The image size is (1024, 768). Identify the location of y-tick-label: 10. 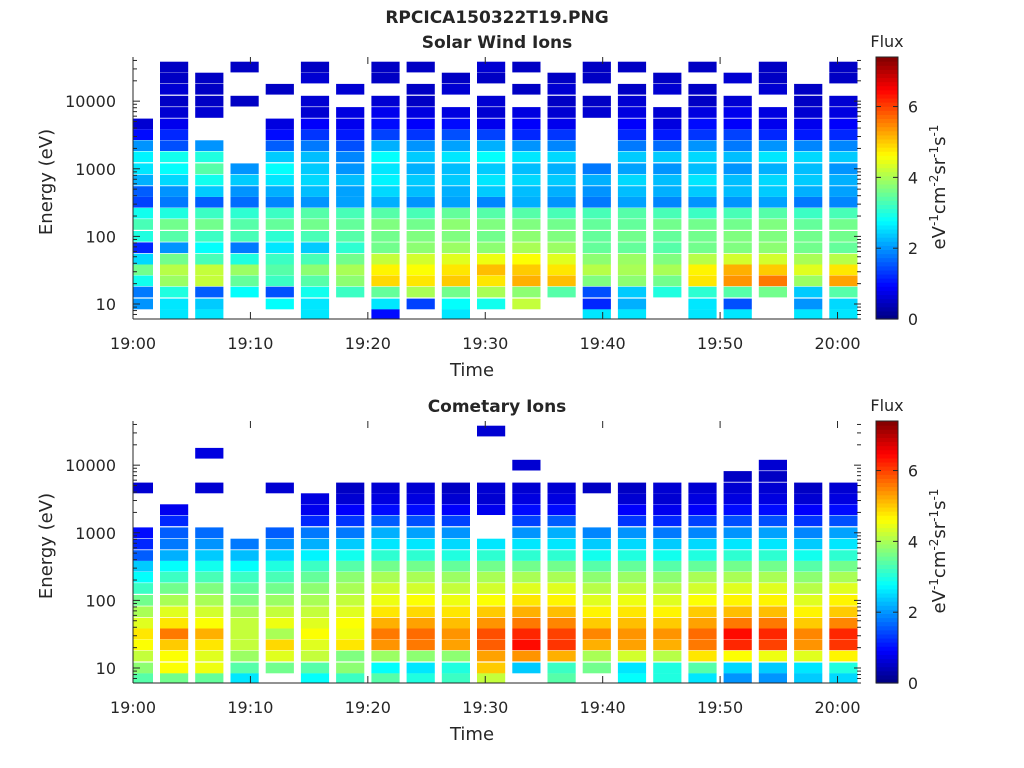
(106, 668).